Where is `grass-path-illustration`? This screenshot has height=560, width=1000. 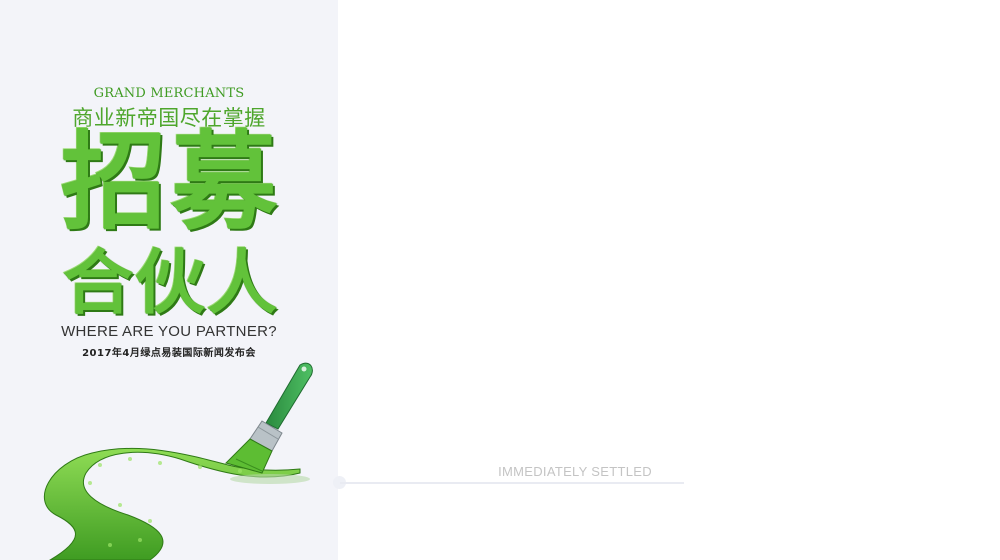
grass-path-illustration is located at coordinates (178, 461).